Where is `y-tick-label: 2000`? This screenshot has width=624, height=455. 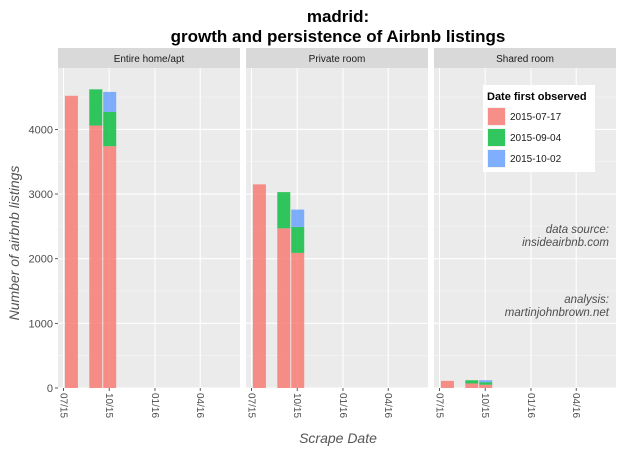 y-tick-label: 2000 is located at coordinates (41, 260).